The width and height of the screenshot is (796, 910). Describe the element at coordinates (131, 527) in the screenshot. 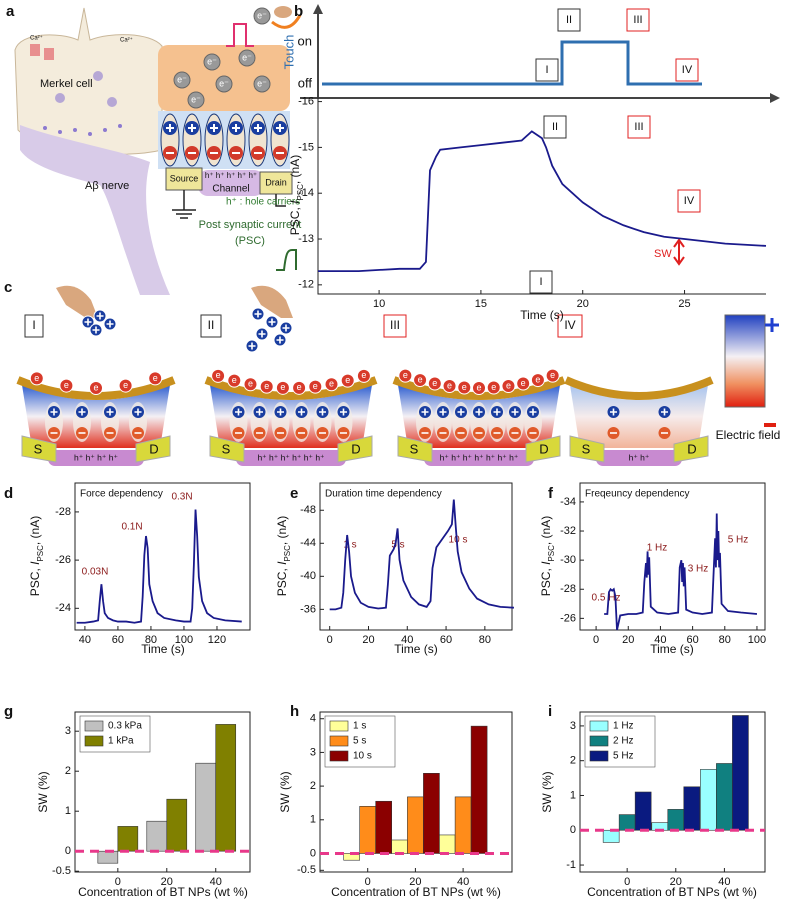

I see `annotation: 0.1N` at that location.